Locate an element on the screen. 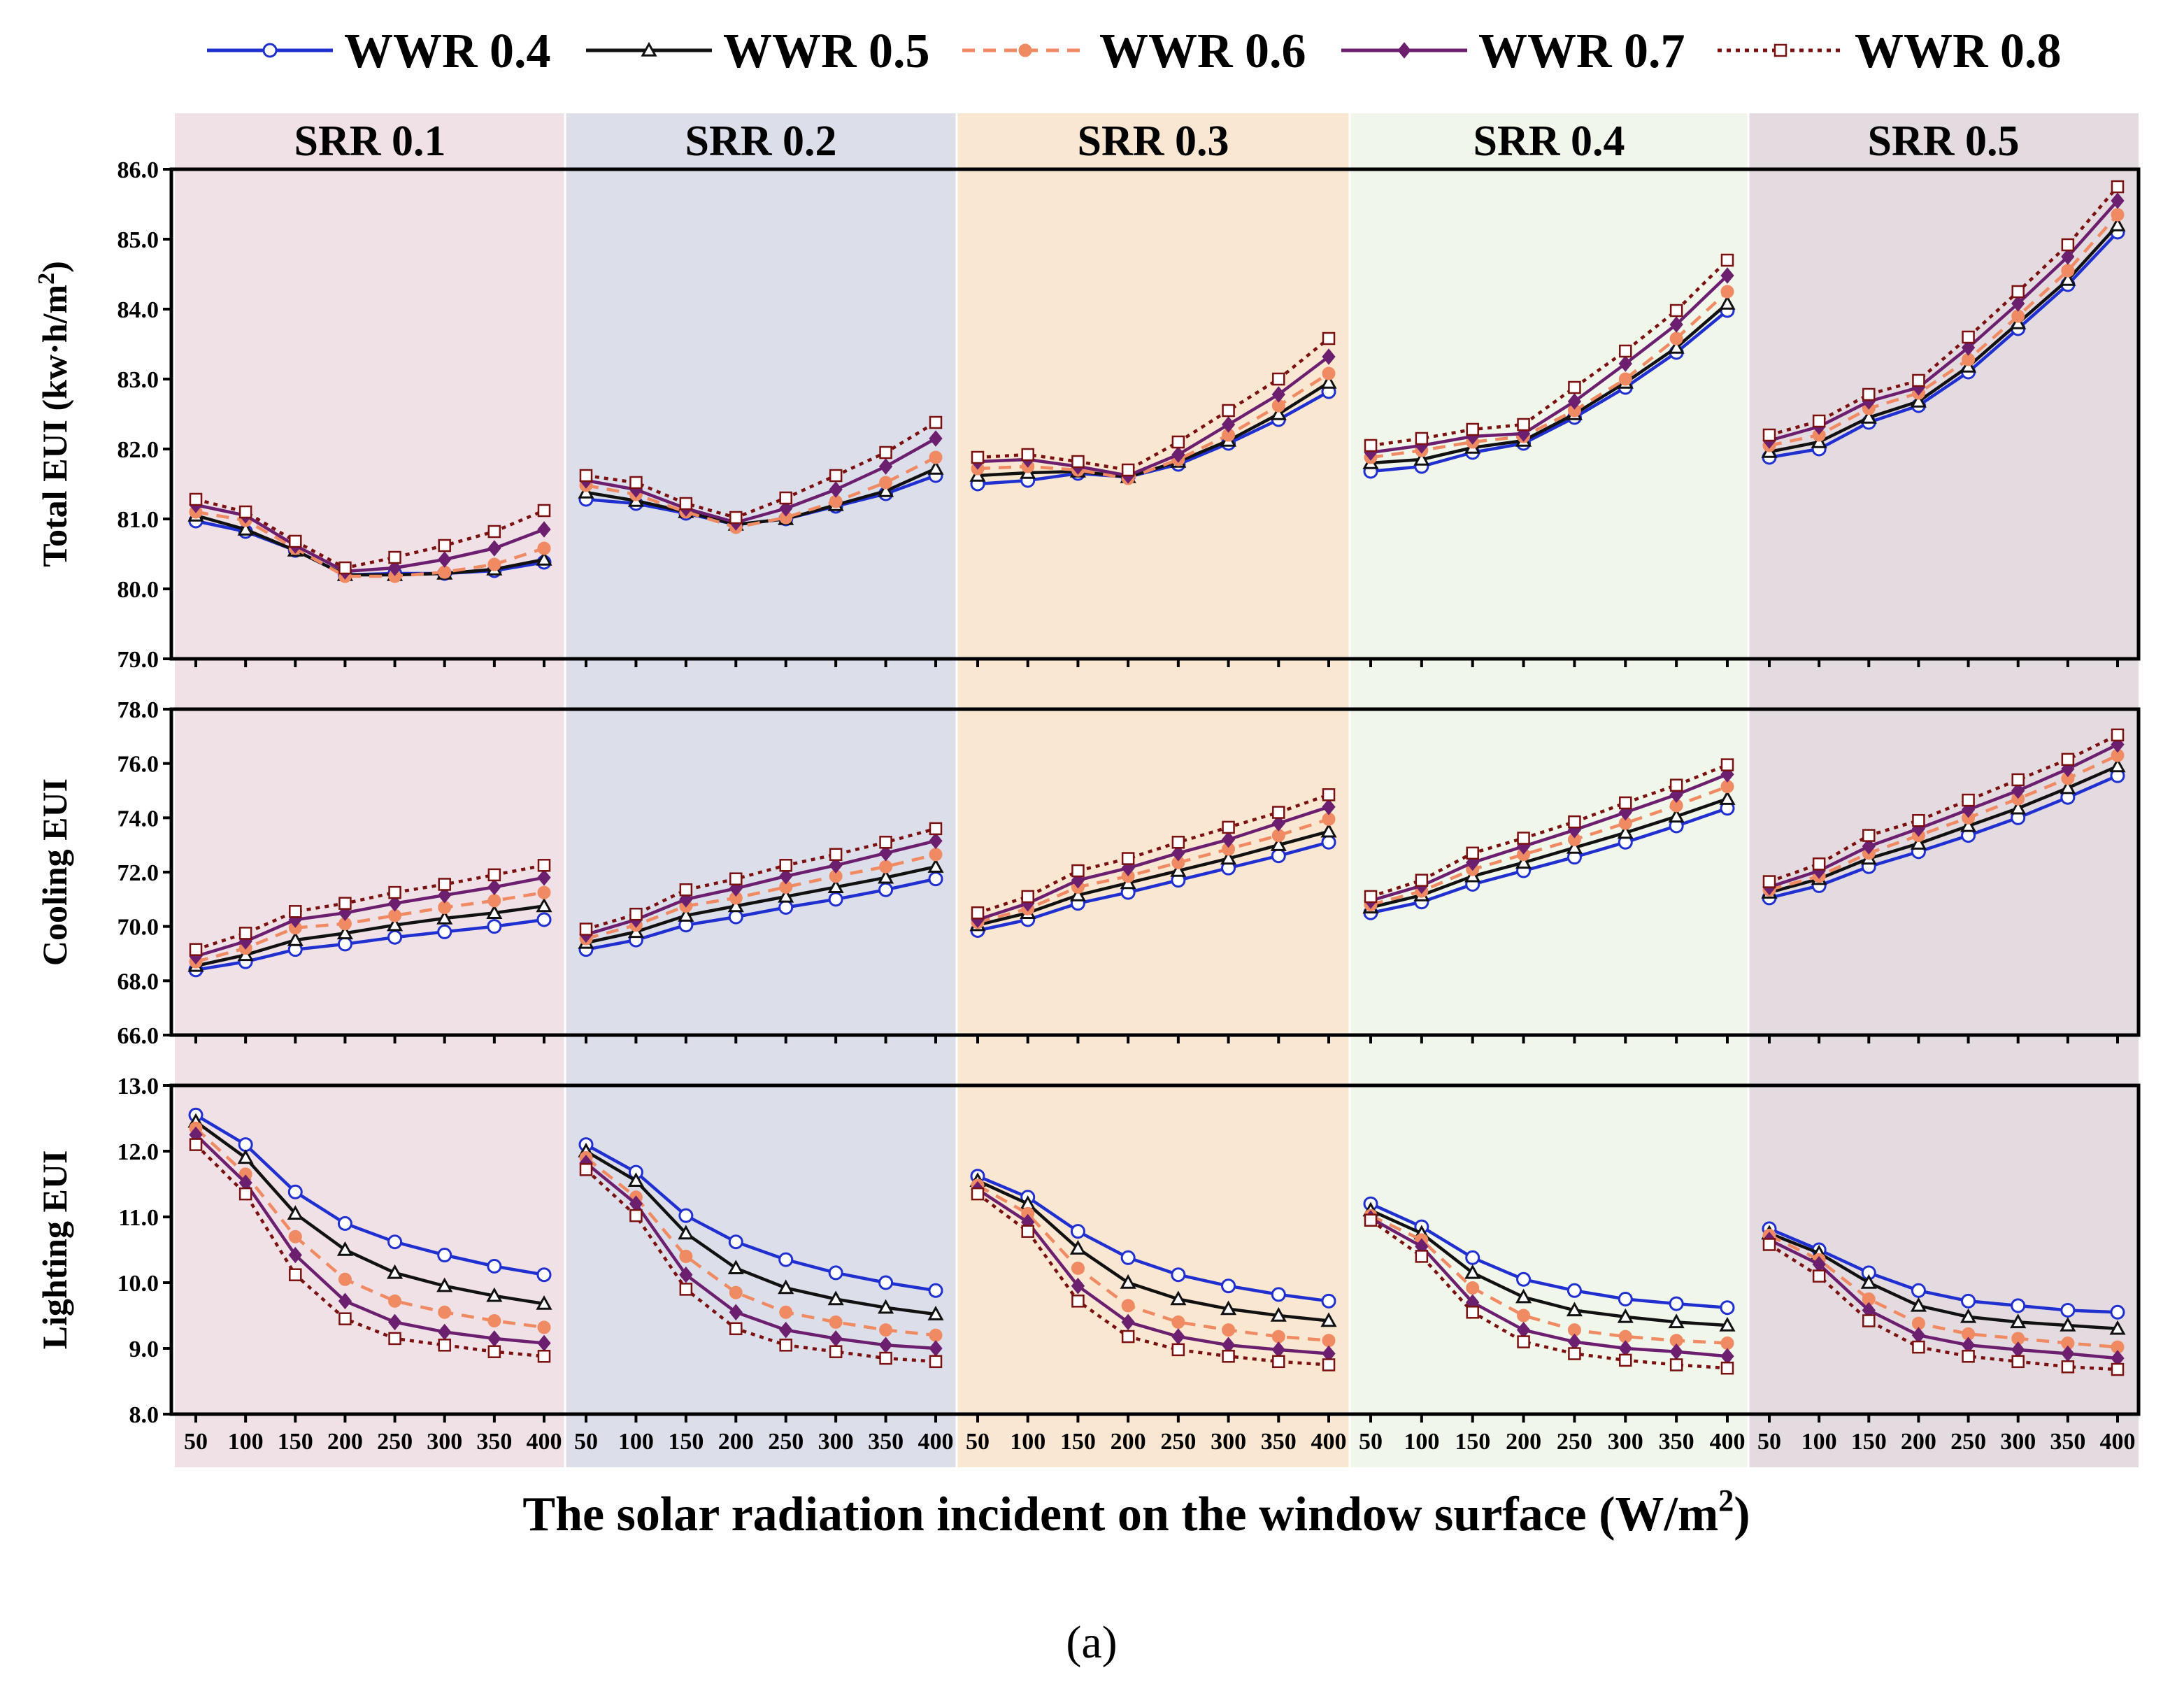 The width and height of the screenshot is (2184, 1682). x-tick-label: 150 is located at coordinates (1472, 1442).